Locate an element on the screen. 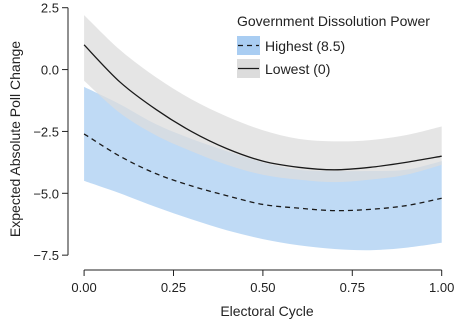  y-axis-label: Expected Absolute Poll Change is located at coordinates (15, 139).